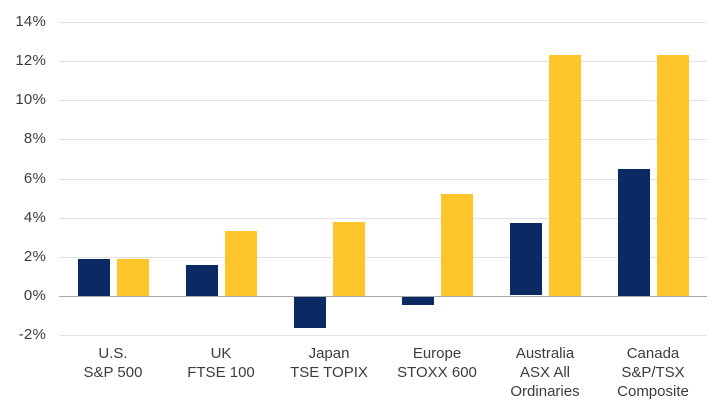 This screenshot has width=718, height=417. What do you see at coordinates (545, 372) in the screenshot?
I see `x-category-label: Australia ASX All Ordinaries` at bounding box center [545, 372].